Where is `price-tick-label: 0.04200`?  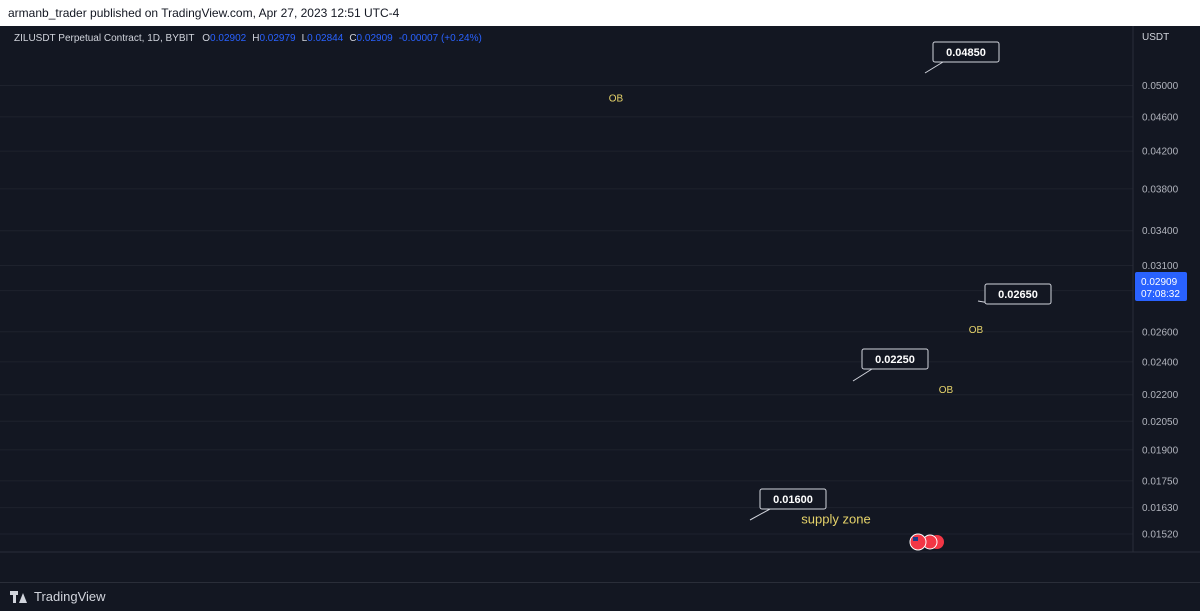
price-tick-label: 0.04200 is located at coordinates (1160, 152).